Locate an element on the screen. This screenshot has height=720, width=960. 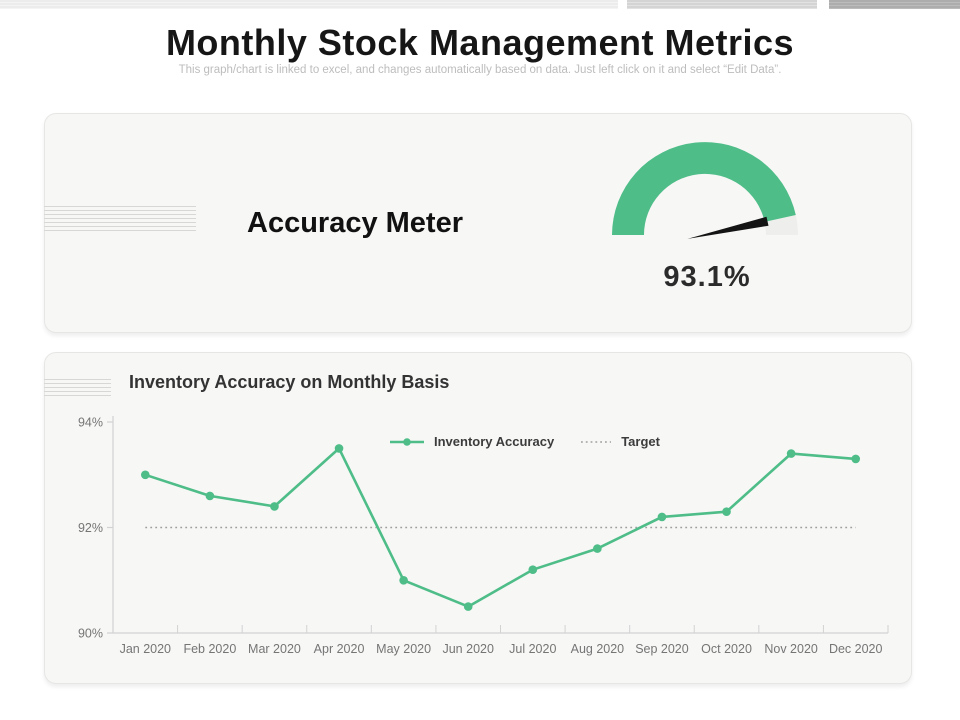
x-axis-label: Jan 2020 is located at coordinates (145, 649).